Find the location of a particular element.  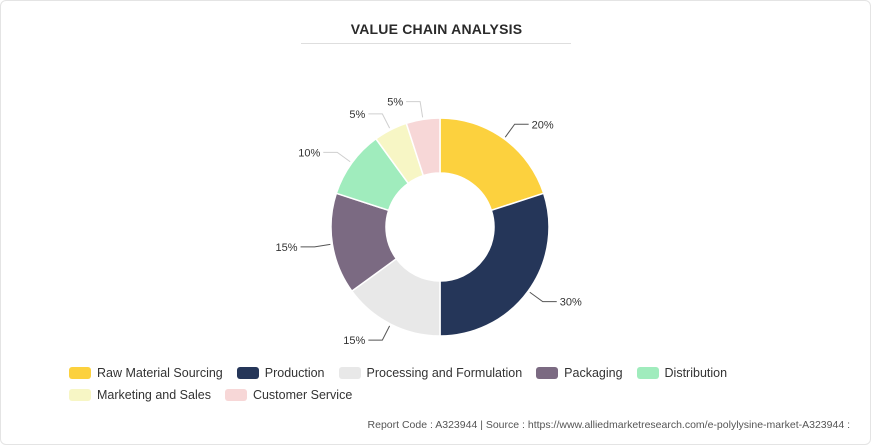

legend-item-marketing-and-sales: Marketing and Sales is located at coordinates (140, 395).